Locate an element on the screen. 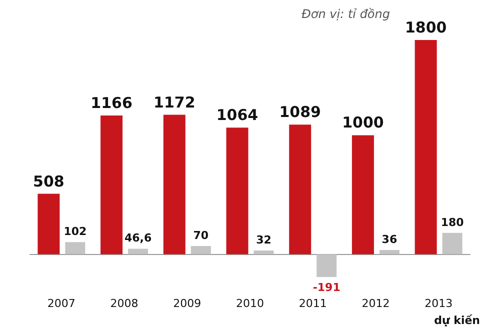 The image size is (500, 330). data-label: 508 is located at coordinates (48, 181).